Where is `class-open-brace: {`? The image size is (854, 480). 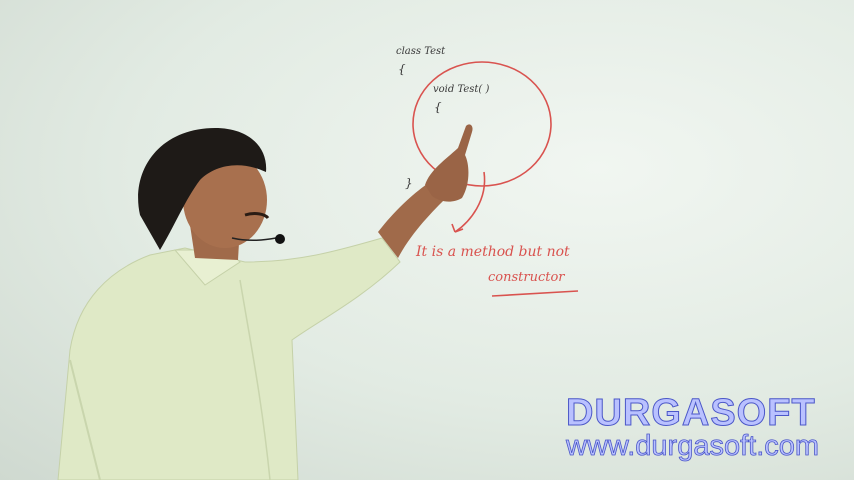
class-open-brace: { is located at coordinates (402, 69).